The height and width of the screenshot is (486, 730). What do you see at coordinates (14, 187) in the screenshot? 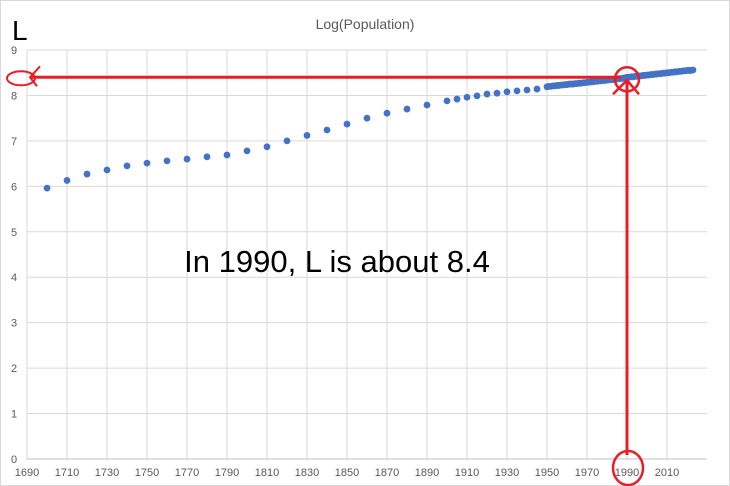
I see `y-tick-label: 6` at bounding box center [14, 187].